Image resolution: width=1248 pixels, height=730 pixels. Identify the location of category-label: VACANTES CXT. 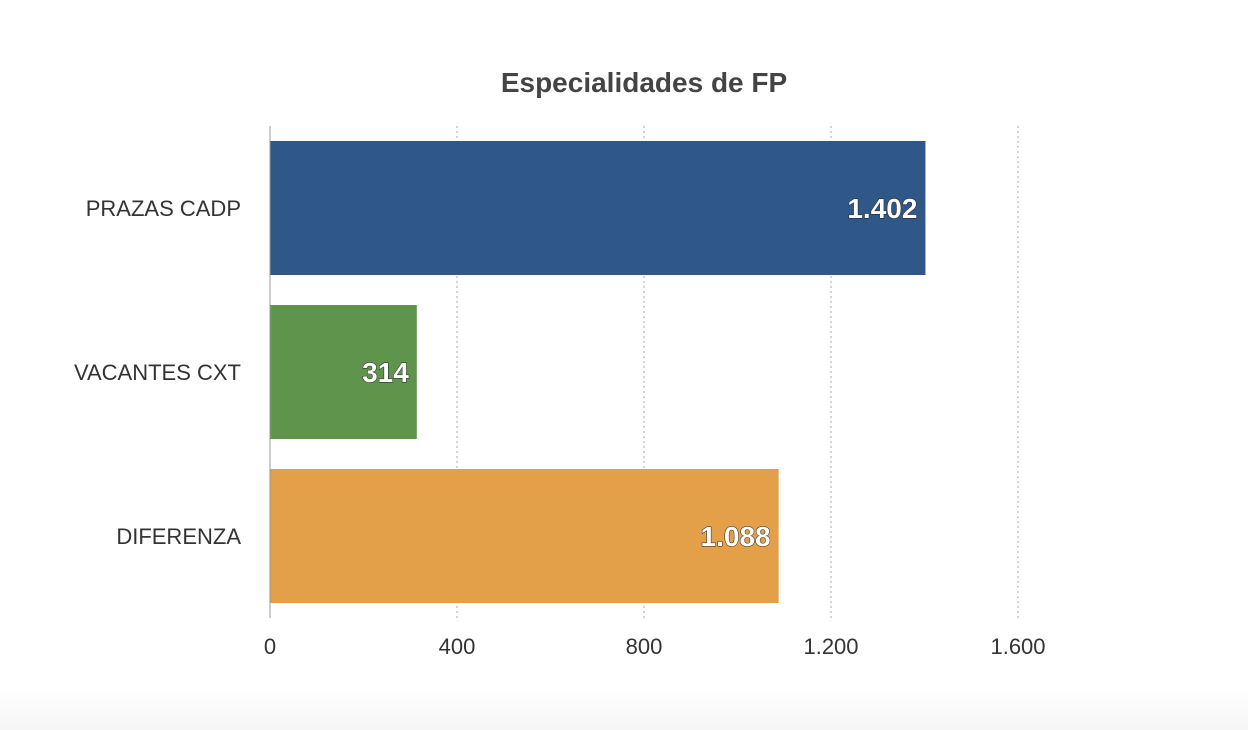
(157, 372).